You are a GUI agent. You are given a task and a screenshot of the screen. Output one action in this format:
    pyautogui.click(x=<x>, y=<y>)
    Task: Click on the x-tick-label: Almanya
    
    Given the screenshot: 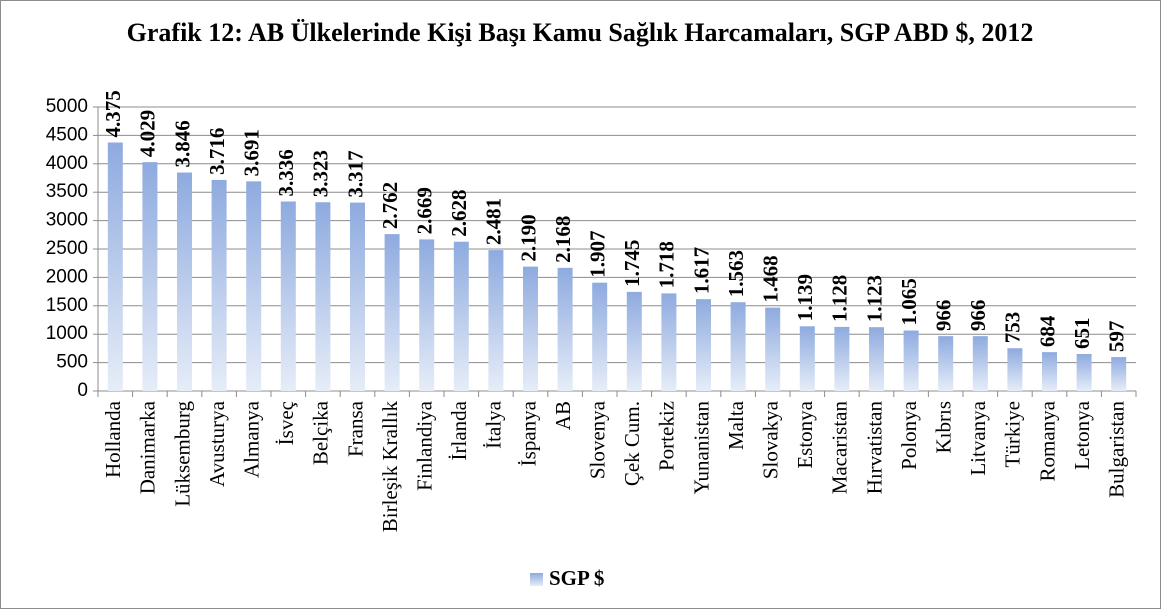 What is the action you would take?
    pyautogui.click(x=252, y=439)
    